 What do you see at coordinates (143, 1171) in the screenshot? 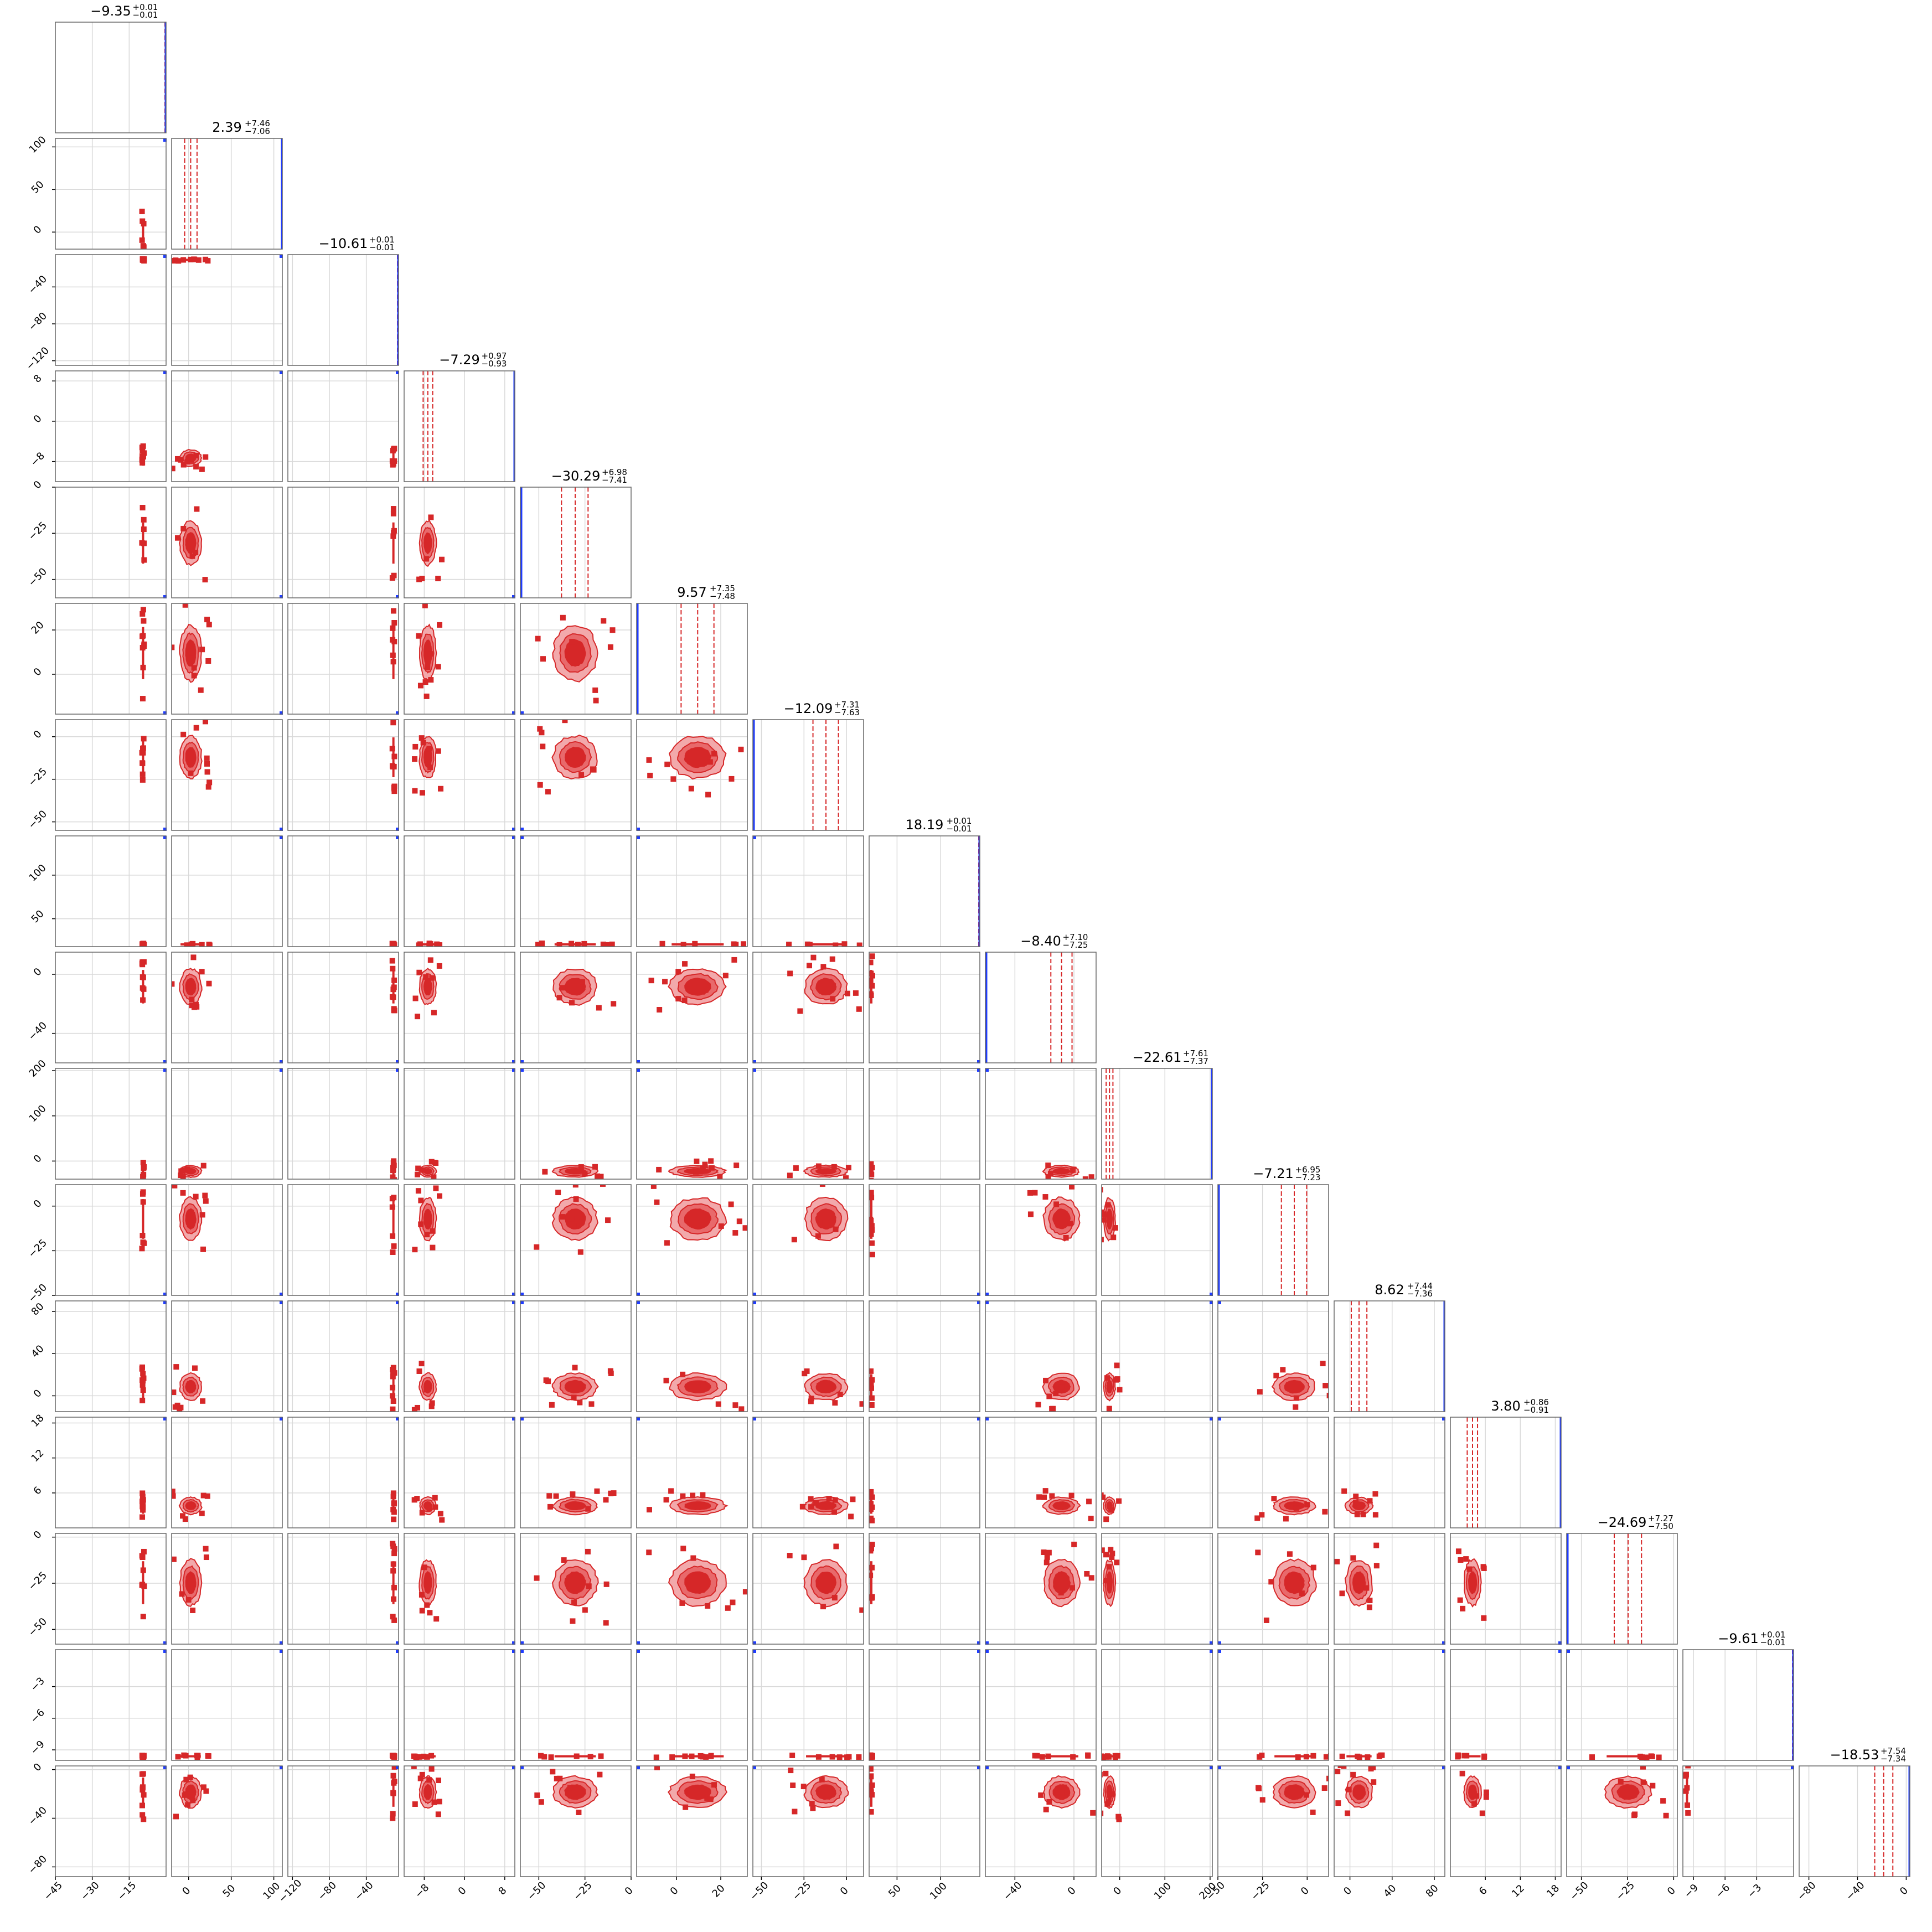
I see `contour-degenerate` at bounding box center [143, 1171].